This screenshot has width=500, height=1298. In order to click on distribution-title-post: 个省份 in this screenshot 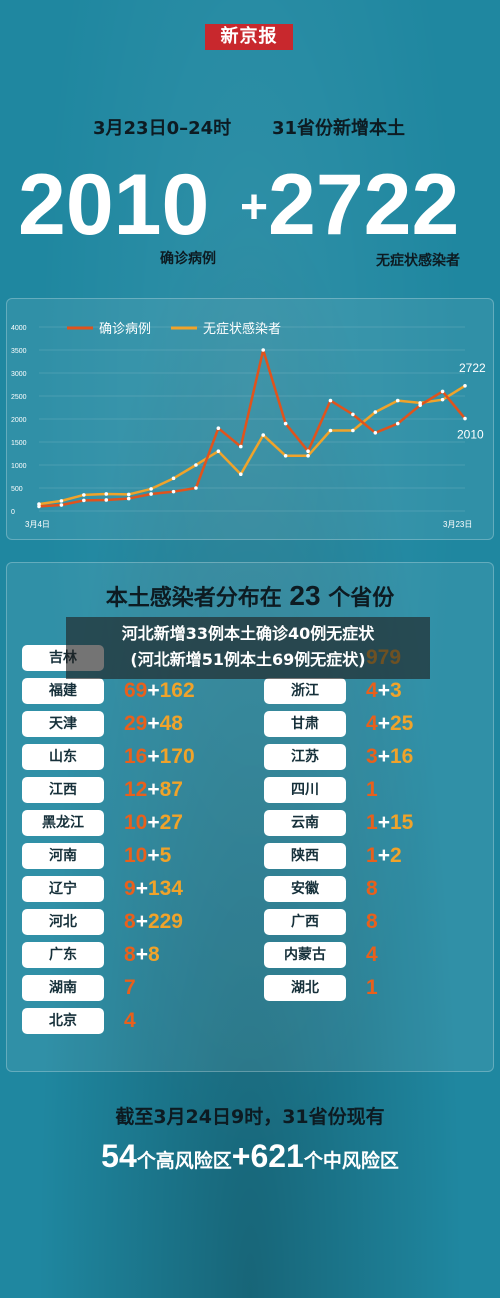, I will do `click(361, 598)`.